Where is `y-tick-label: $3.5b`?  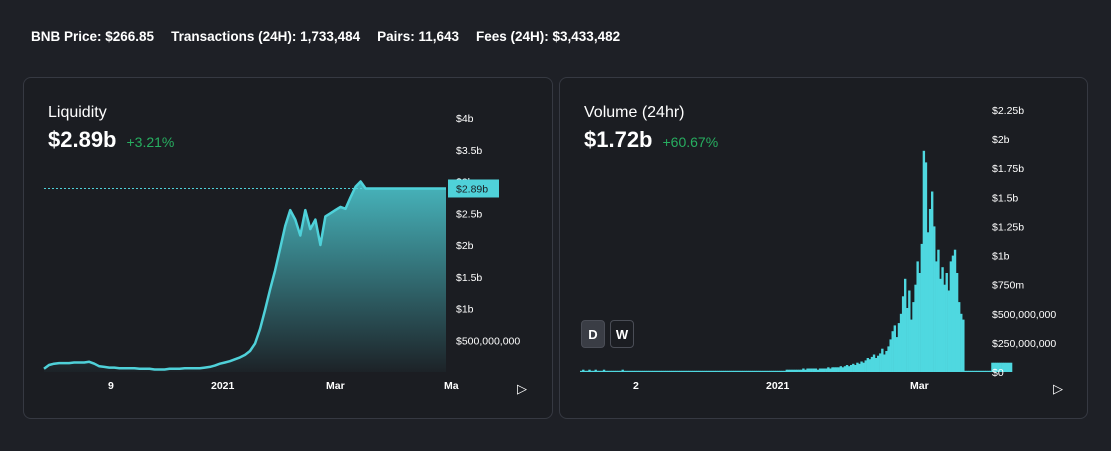
y-tick-label: $3.5b is located at coordinates (469, 151).